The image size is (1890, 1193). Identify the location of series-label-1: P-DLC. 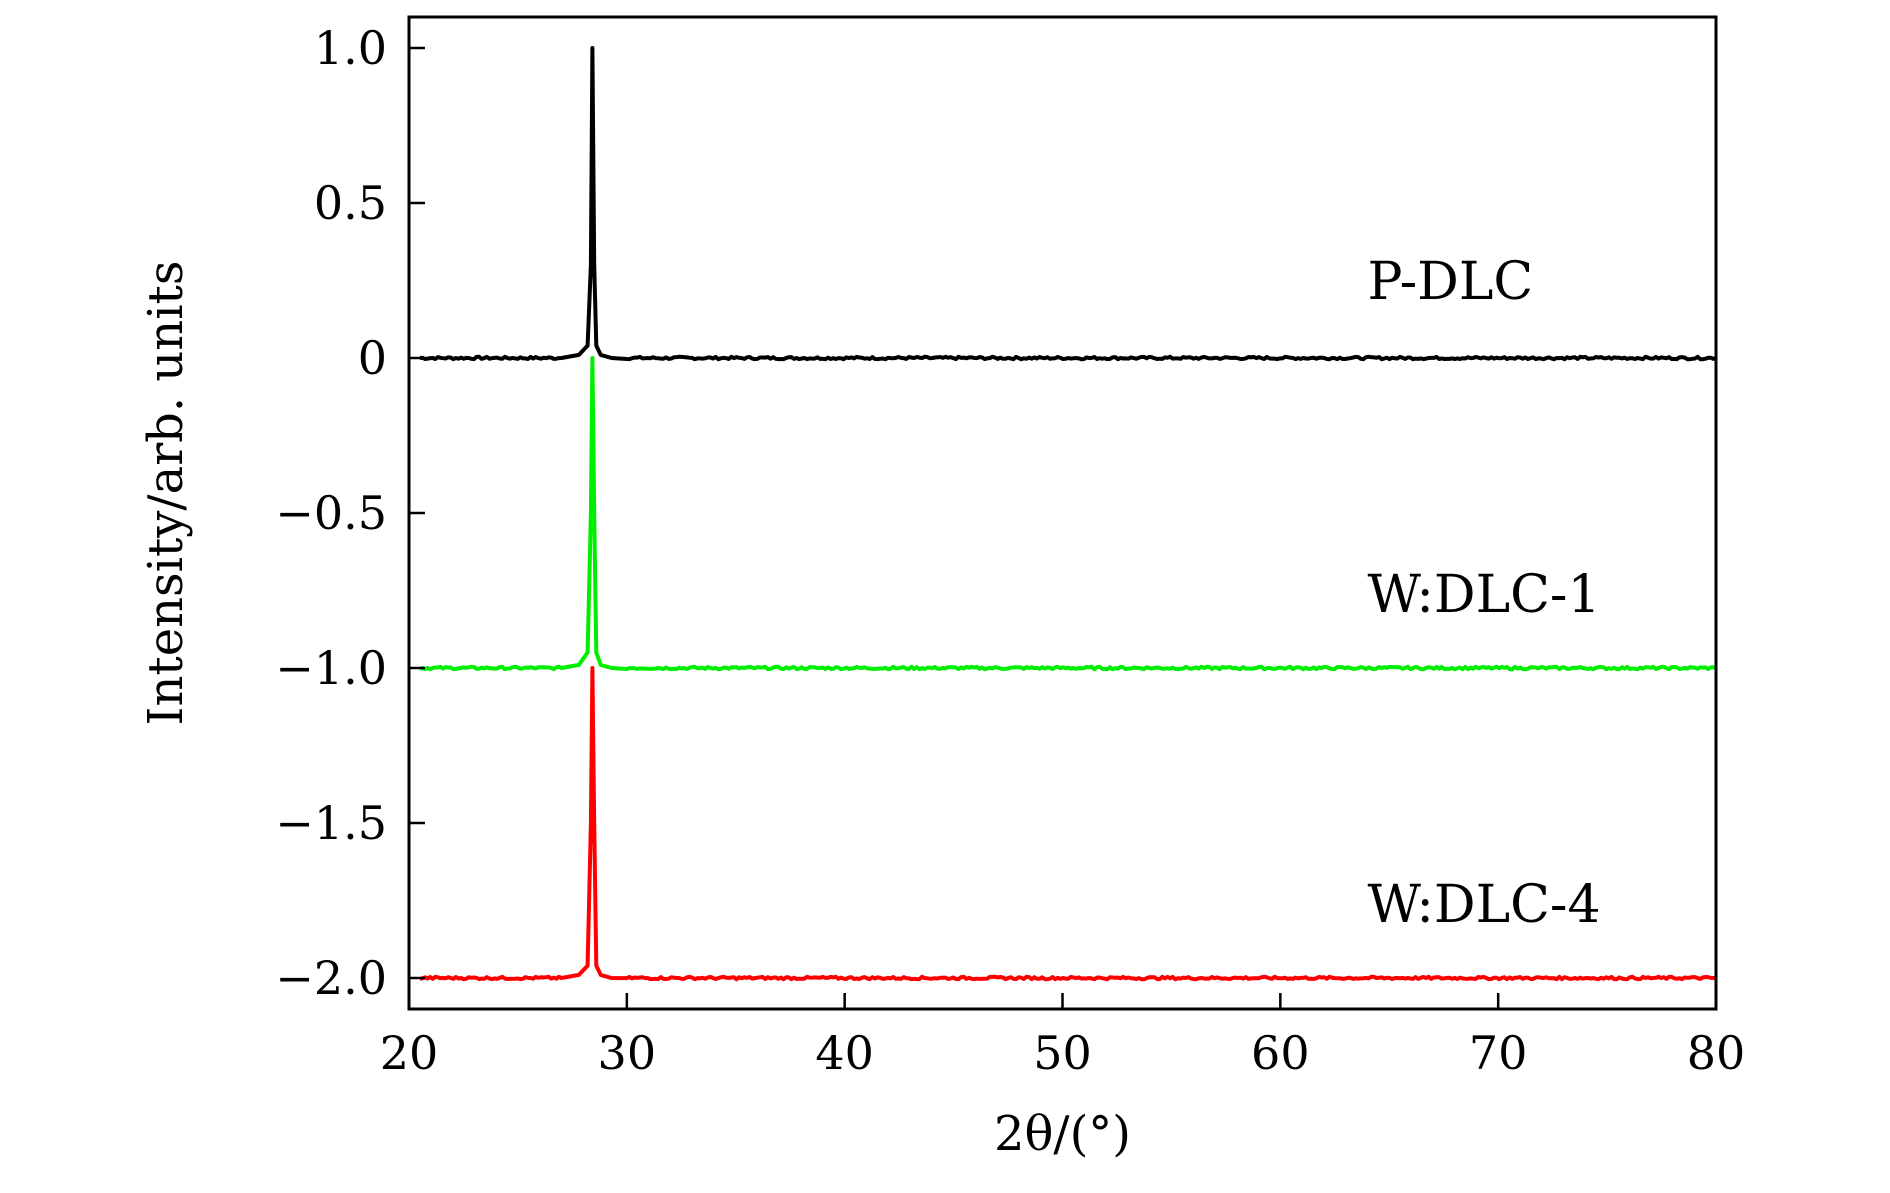
(1450, 282).